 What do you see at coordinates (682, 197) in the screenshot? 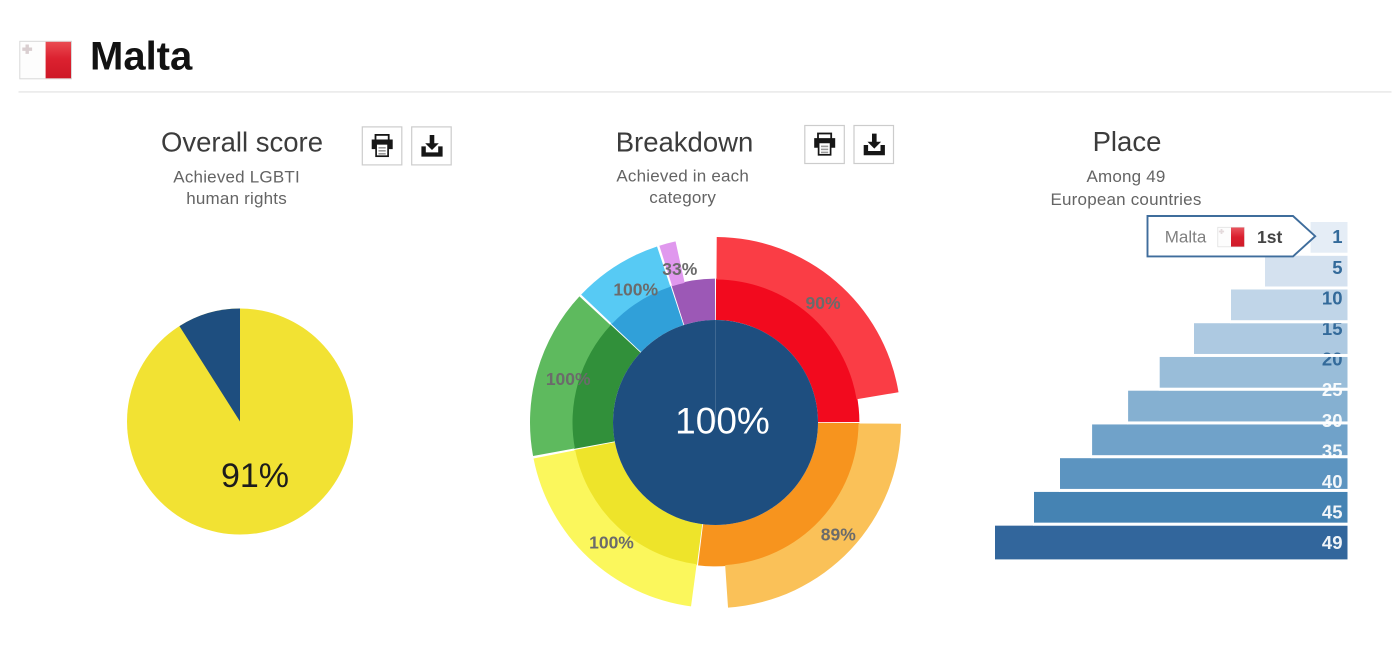
I see `svg-text: category` at bounding box center [682, 197].